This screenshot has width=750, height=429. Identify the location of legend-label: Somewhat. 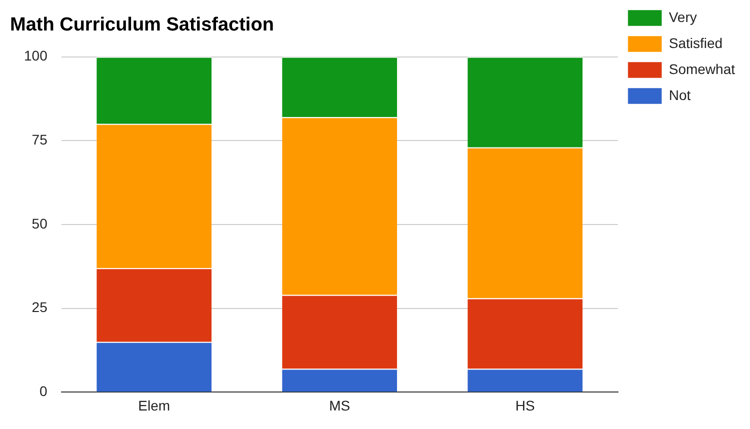
(702, 68).